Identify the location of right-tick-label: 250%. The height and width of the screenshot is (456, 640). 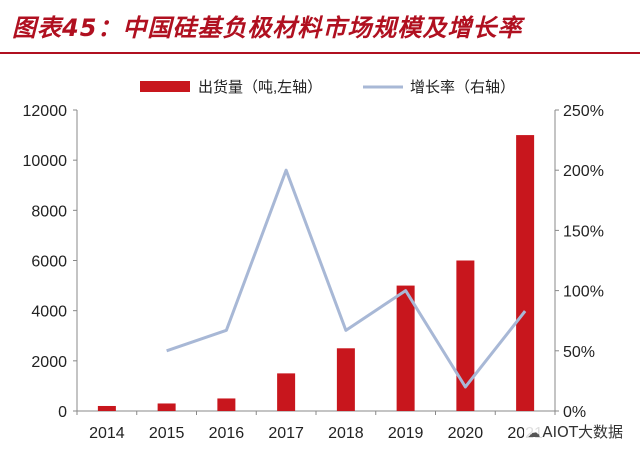
(583, 111).